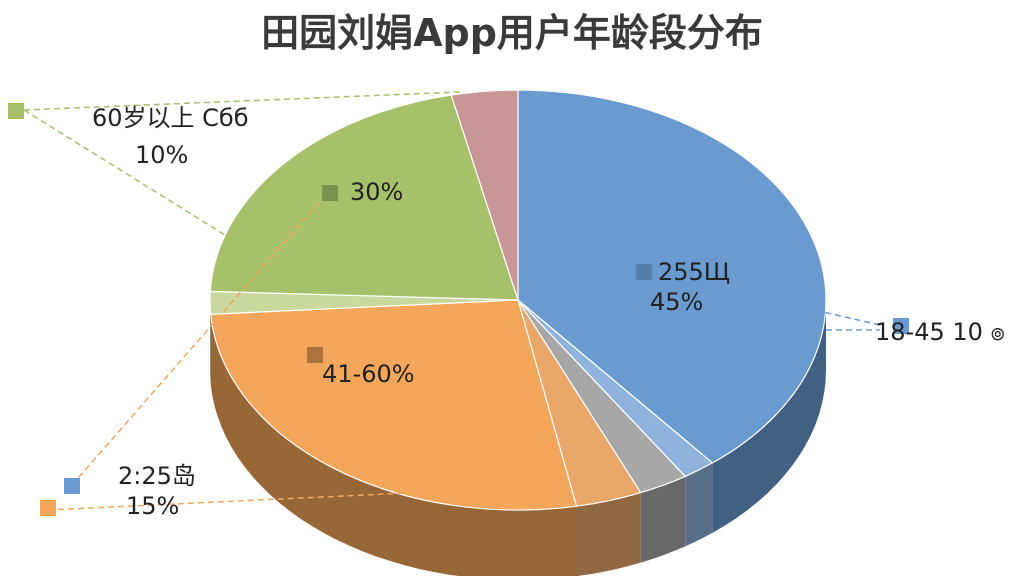 The image size is (1024, 576). Describe the element at coordinates (694, 272) in the screenshot. I see `slice-label-0-line1: 255Щ` at that location.